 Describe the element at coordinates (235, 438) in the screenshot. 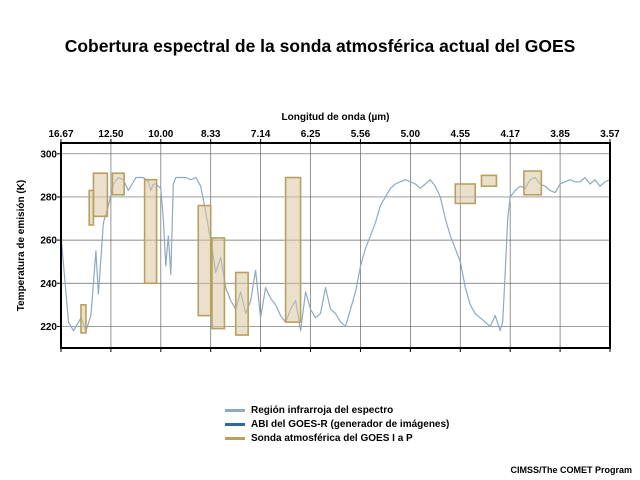

I see `legend-swatch-sounder` at that location.